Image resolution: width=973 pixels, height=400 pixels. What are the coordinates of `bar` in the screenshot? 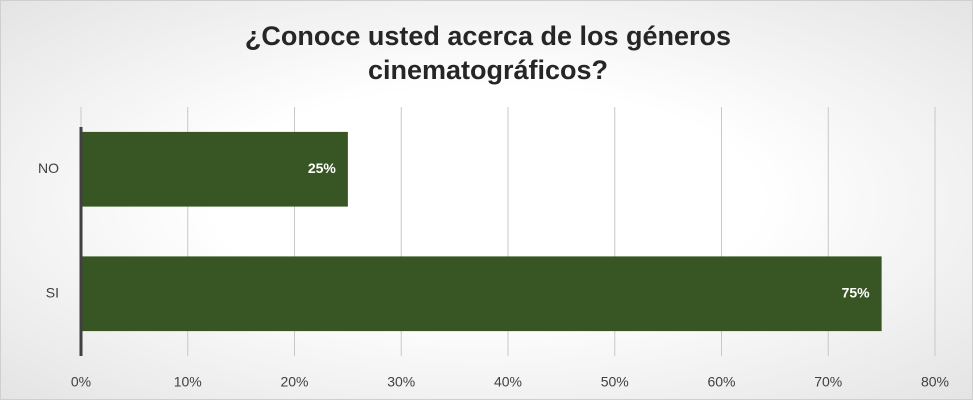 It's located at (214, 169).